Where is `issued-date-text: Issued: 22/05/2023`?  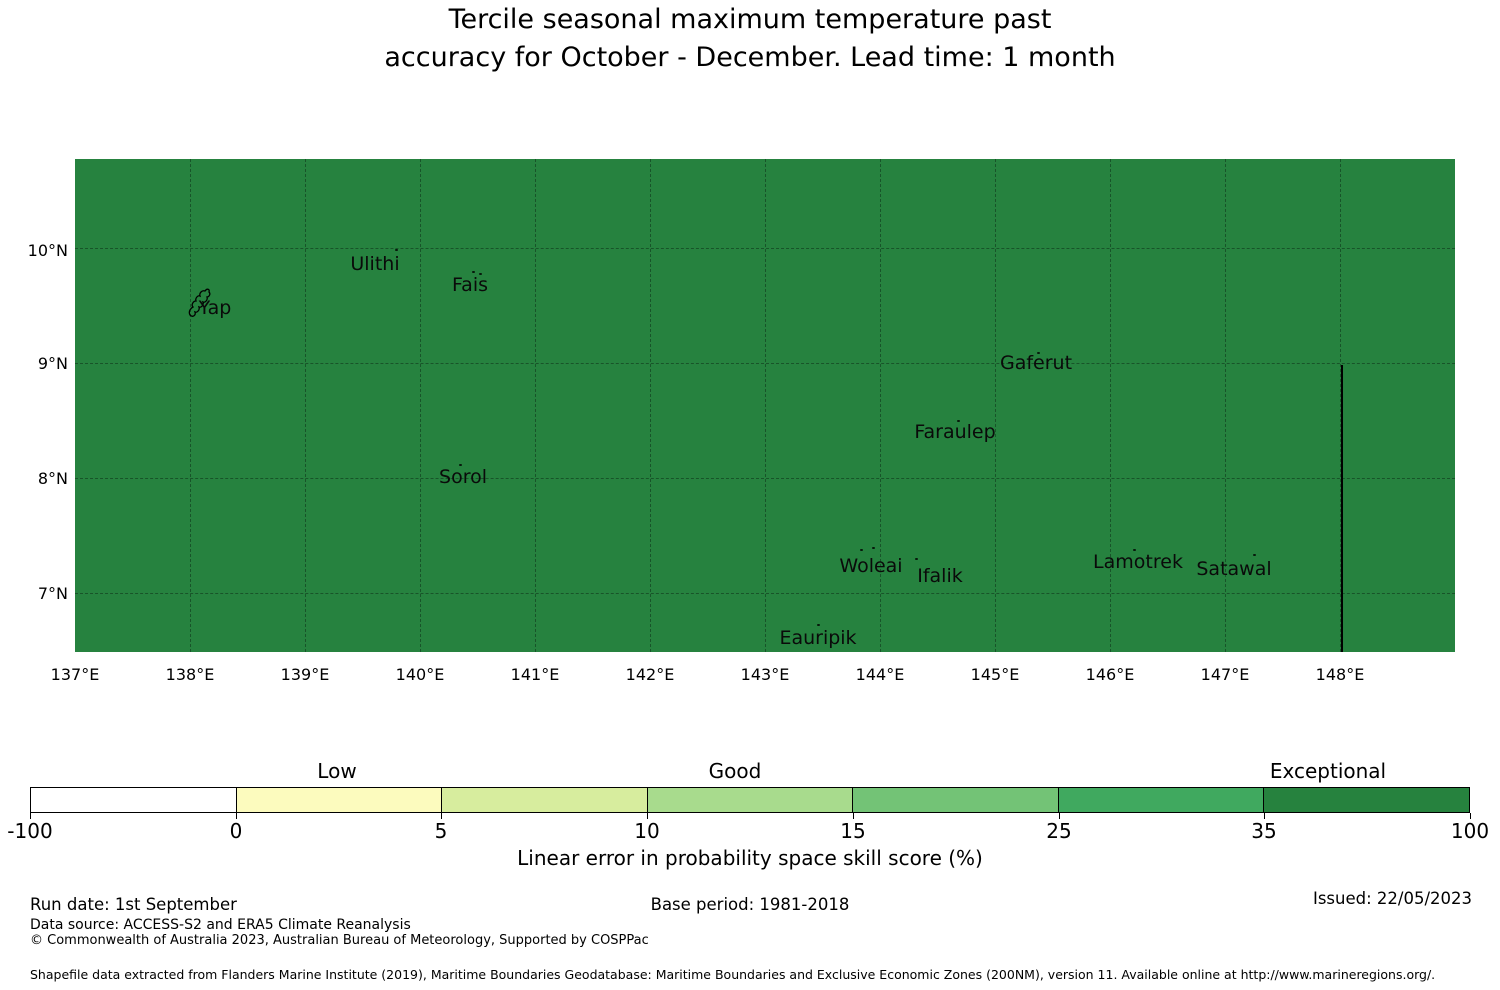 issued-date-text: Issued: 22/05/2023 is located at coordinates (1392, 898).